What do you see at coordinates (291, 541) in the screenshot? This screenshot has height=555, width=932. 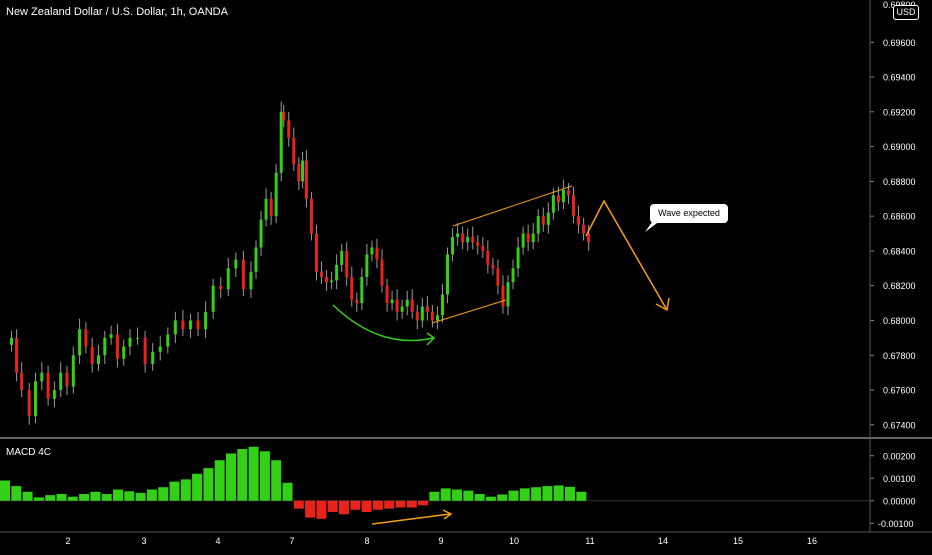 I see `time-tick-label: 7` at bounding box center [291, 541].